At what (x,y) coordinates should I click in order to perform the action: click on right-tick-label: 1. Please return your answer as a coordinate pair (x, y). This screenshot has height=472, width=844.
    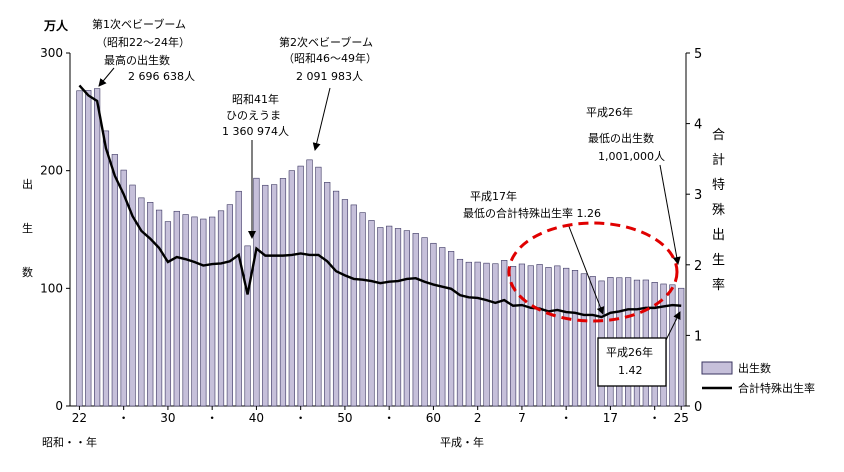
    Looking at the image, I should click on (698, 336).